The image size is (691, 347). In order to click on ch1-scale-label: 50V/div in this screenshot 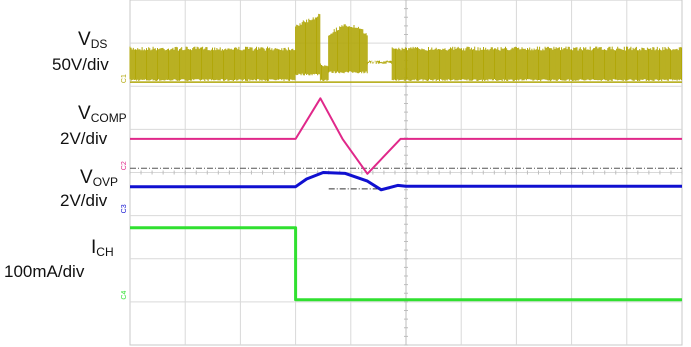, I will do `click(80, 64)`.